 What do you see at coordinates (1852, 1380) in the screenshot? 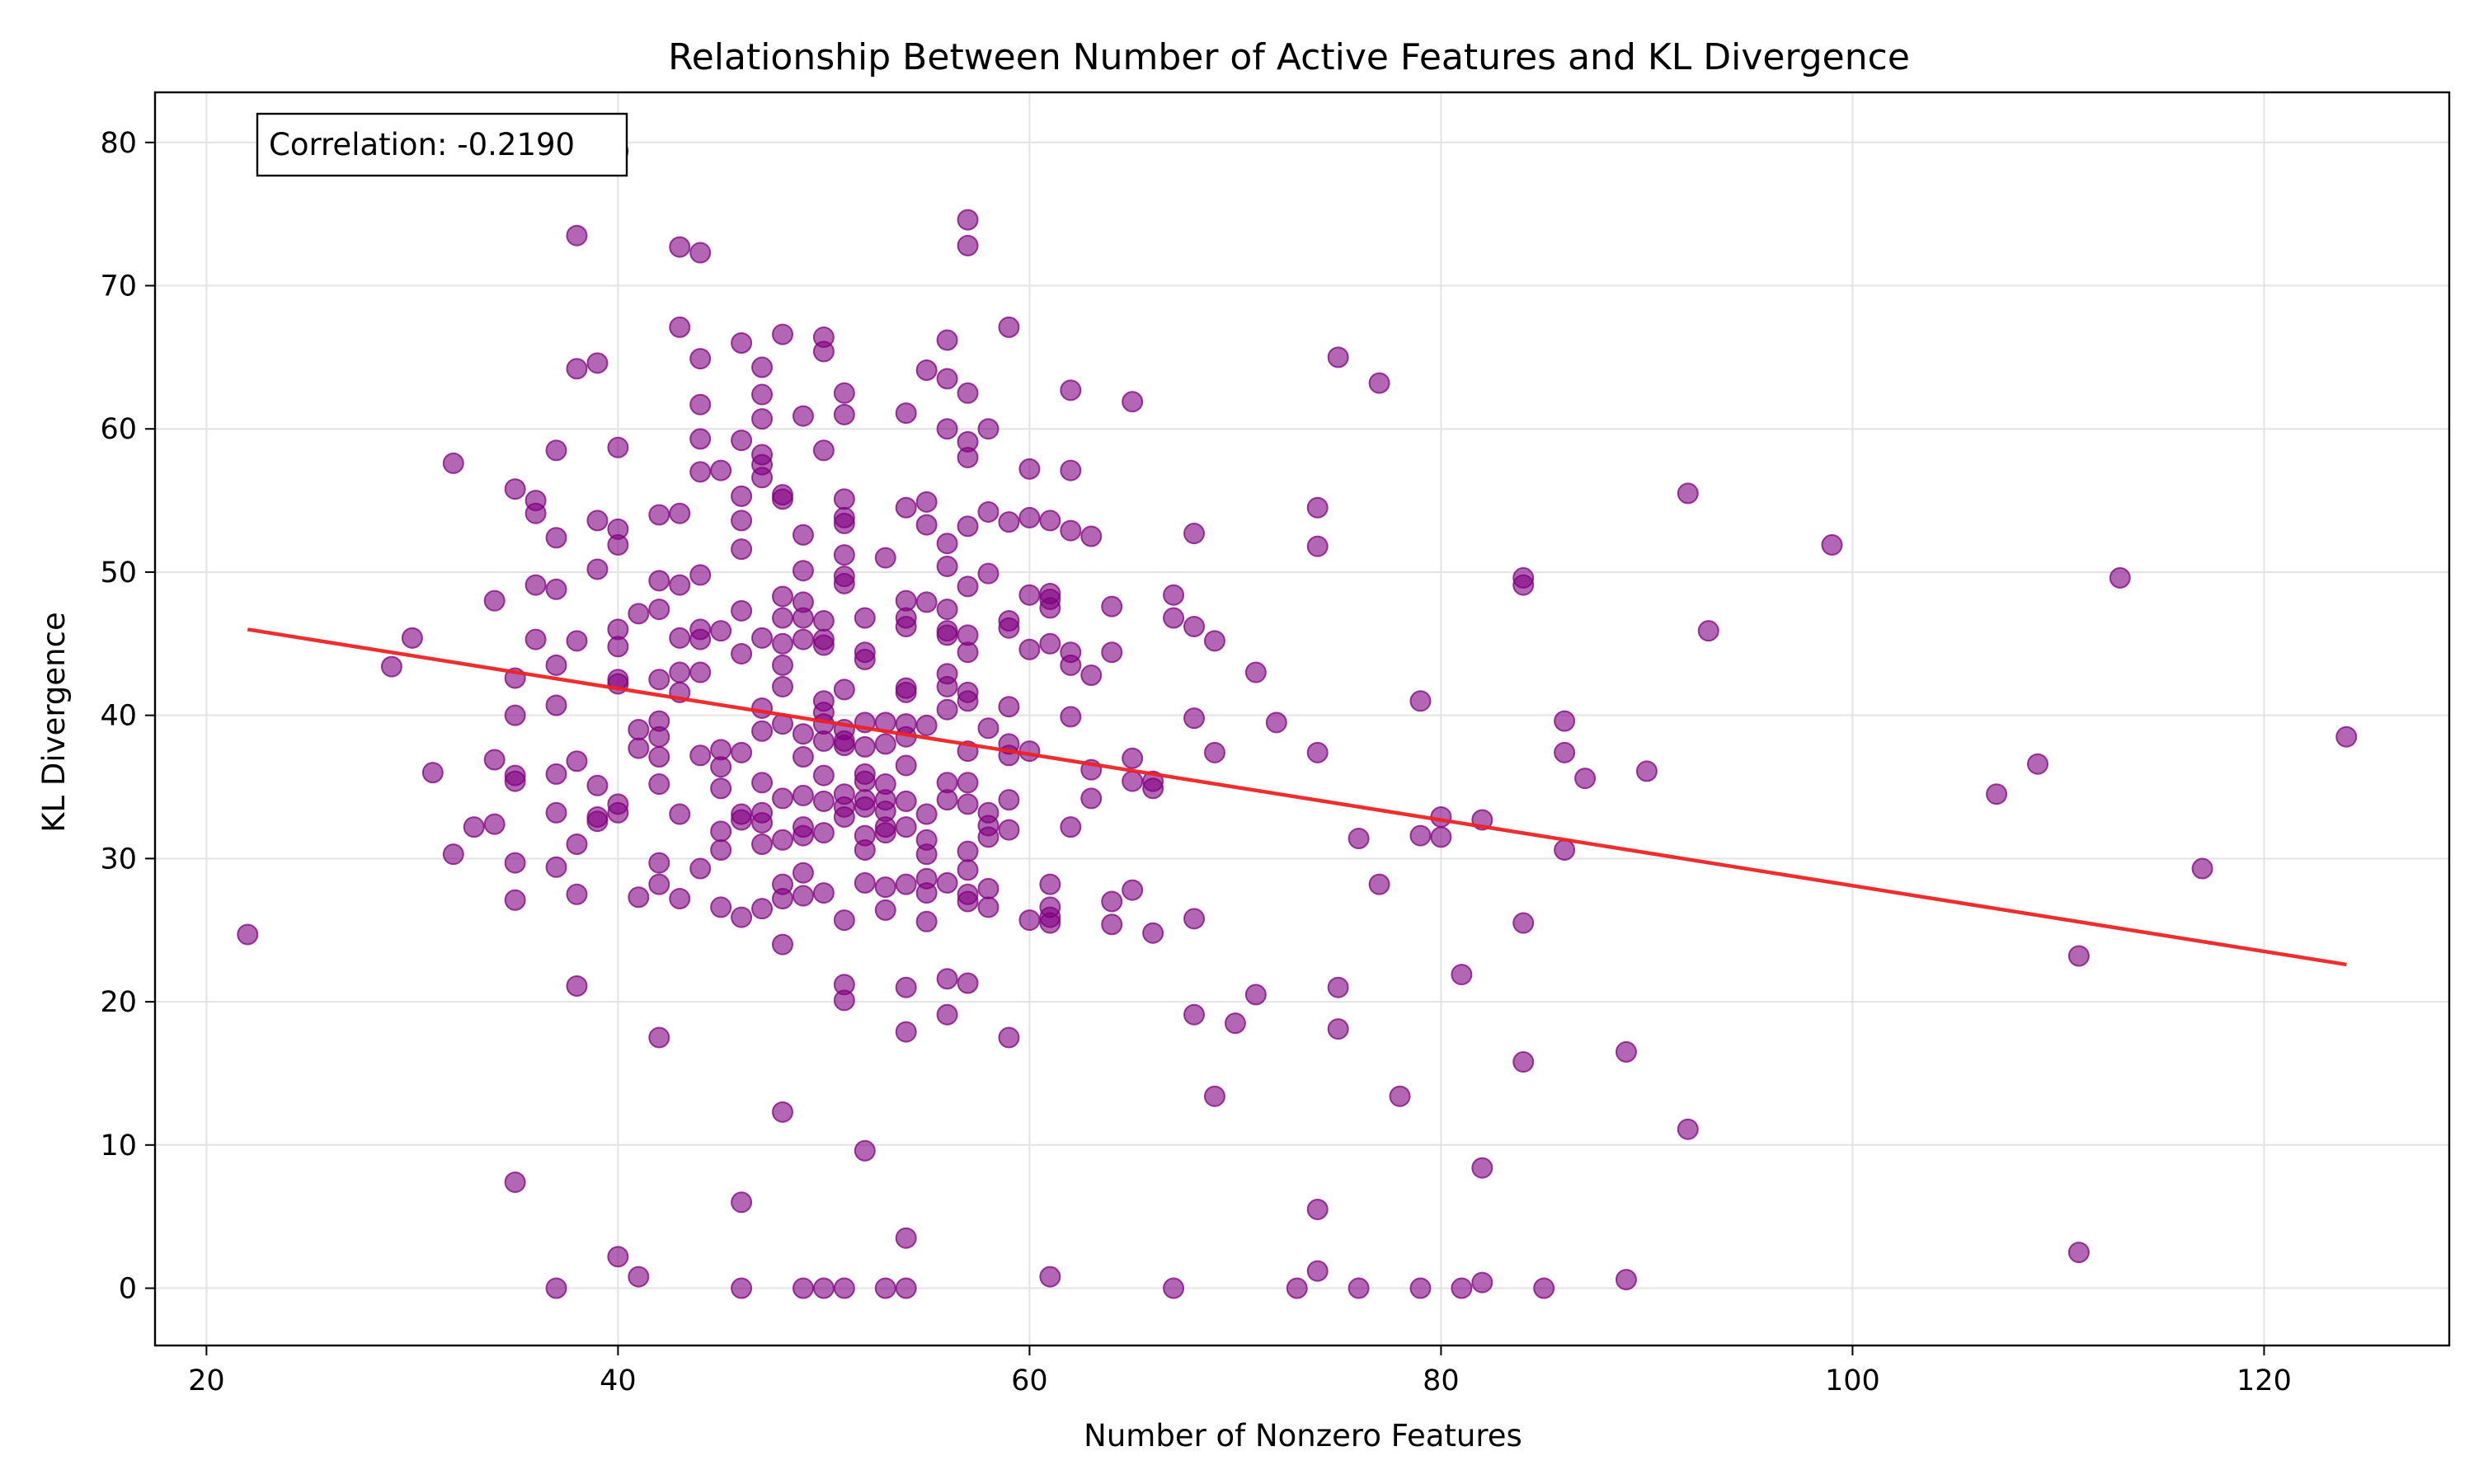
I see `x-tick-label: 100` at bounding box center [1852, 1380].